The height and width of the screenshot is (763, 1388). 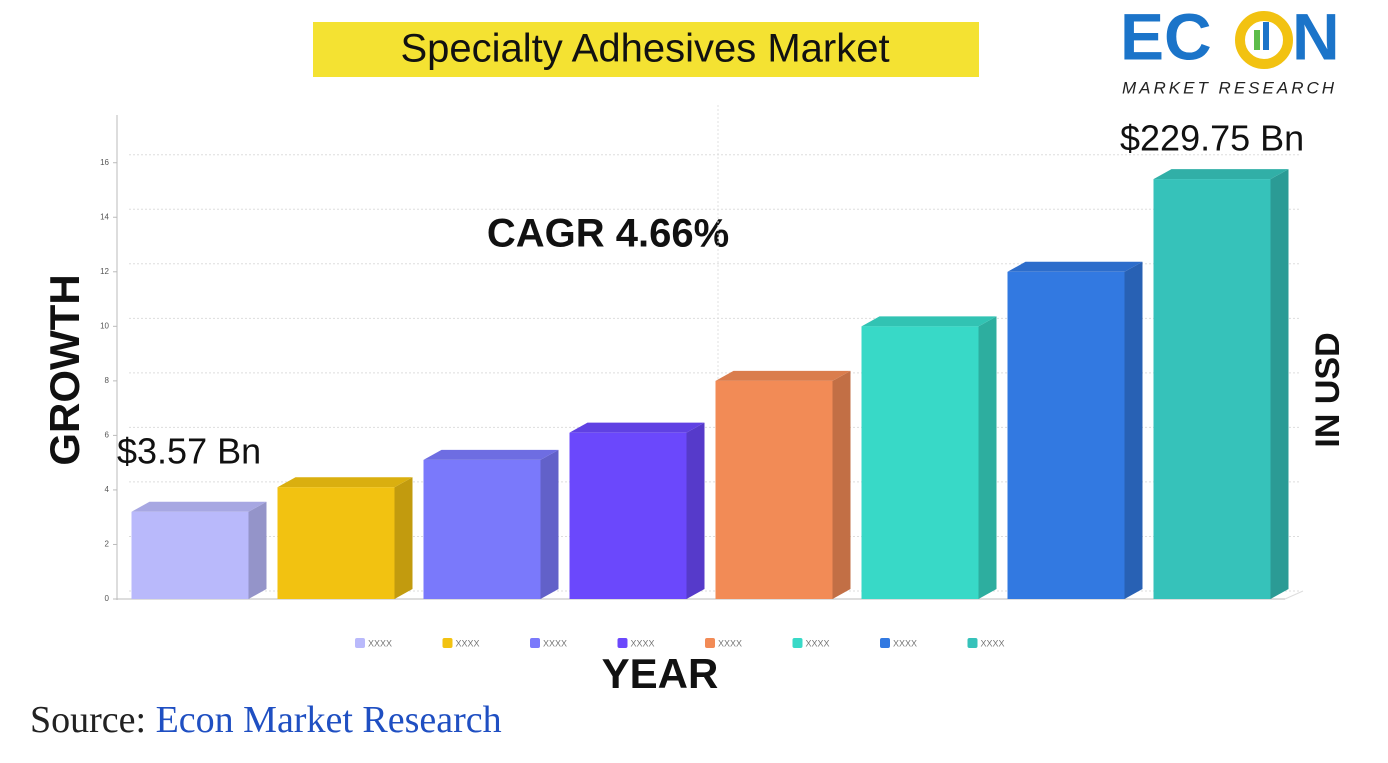 I want to click on y-axis-label: GROWTH, so click(x=64, y=369).